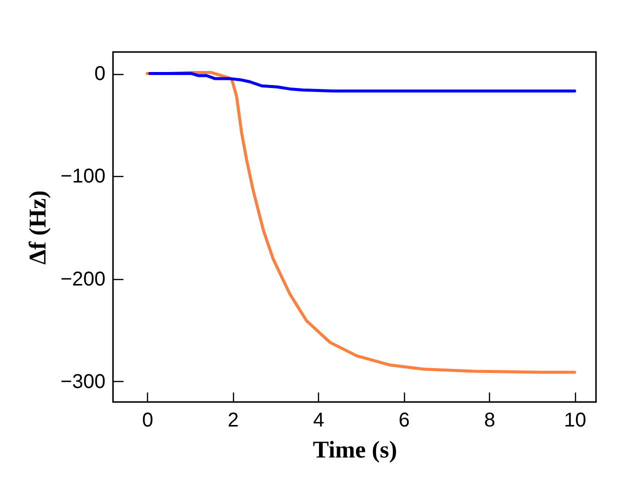 The height and width of the screenshot is (489, 640). Describe the element at coordinates (404, 421) in the screenshot. I see `x-tick-label: 6` at that location.